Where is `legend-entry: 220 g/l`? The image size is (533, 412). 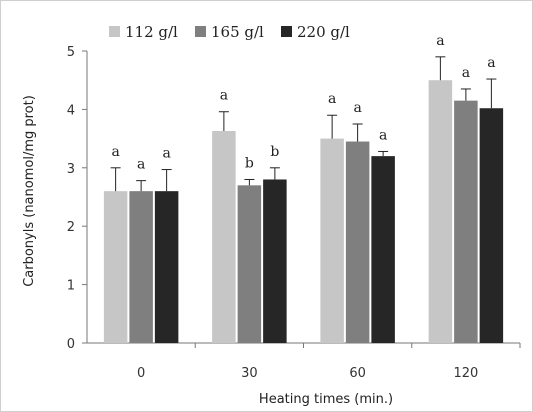 legend-entry: 220 g/l is located at coordinates (323, 32).